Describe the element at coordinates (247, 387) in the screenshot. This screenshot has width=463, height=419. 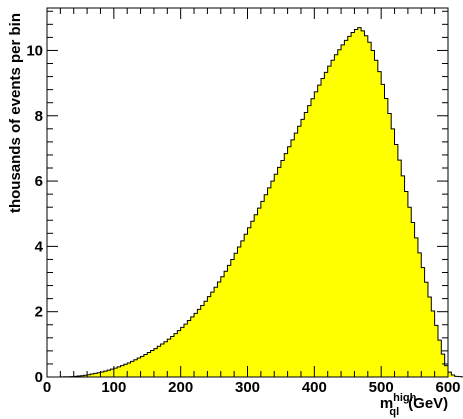
I see `x-tick-label: 300` at that location.